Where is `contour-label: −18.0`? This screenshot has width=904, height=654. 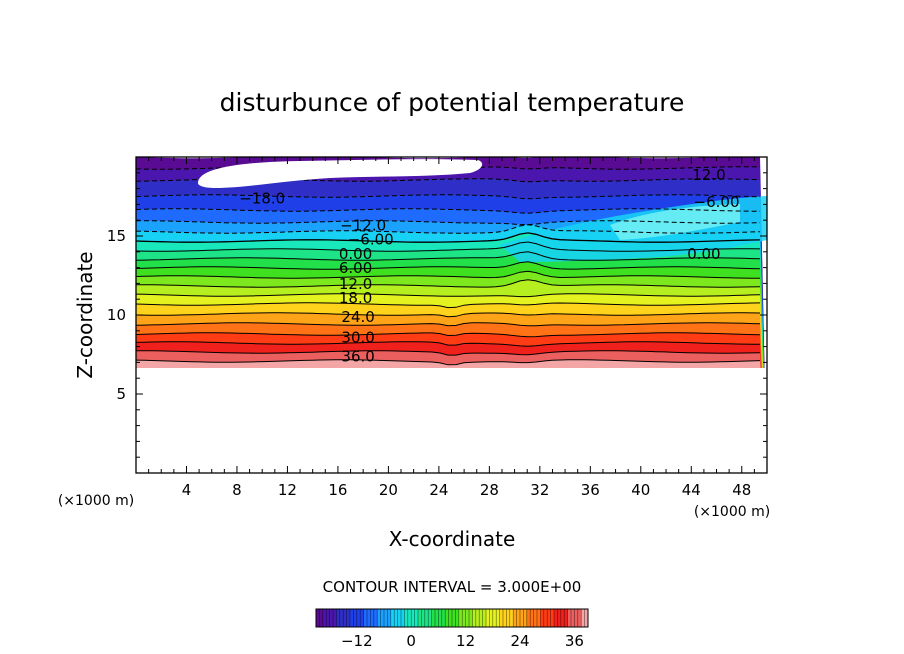 contour-label: −18.0 is located at coordinates (262, 199).